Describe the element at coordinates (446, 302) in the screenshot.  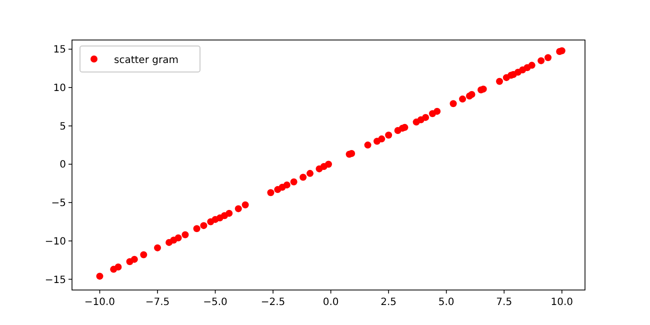
I see `x-tick-label: 5.0` at that location.